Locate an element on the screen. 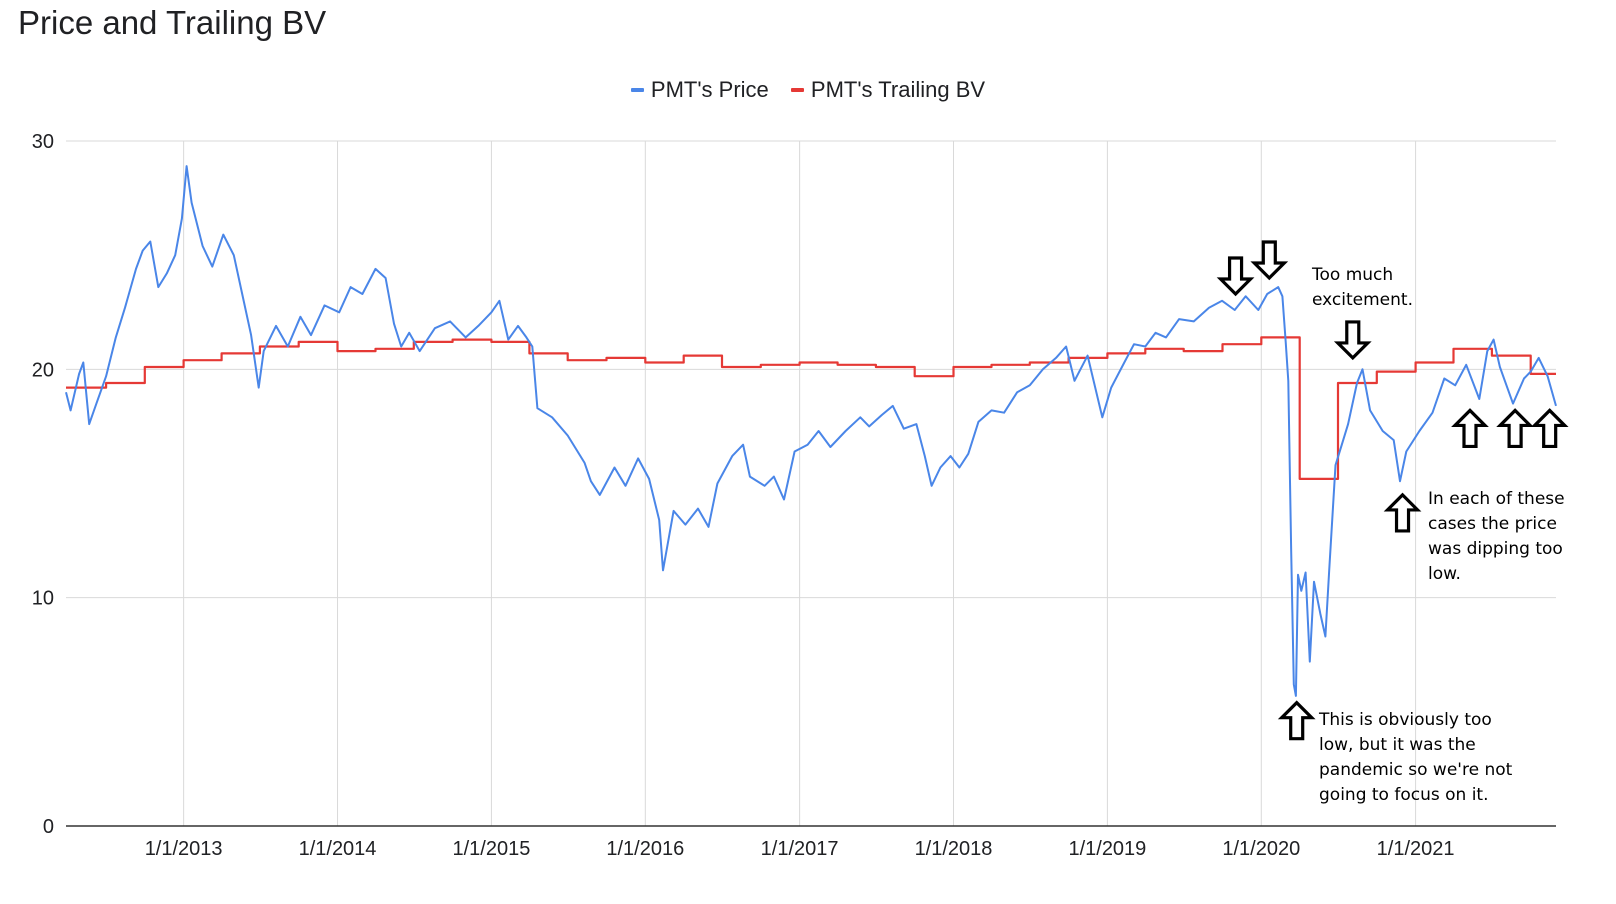 The height and width of the screenshot is (904, 1616). x-tick-label: 1/1/2020 is located at coordinates (1261, 849).